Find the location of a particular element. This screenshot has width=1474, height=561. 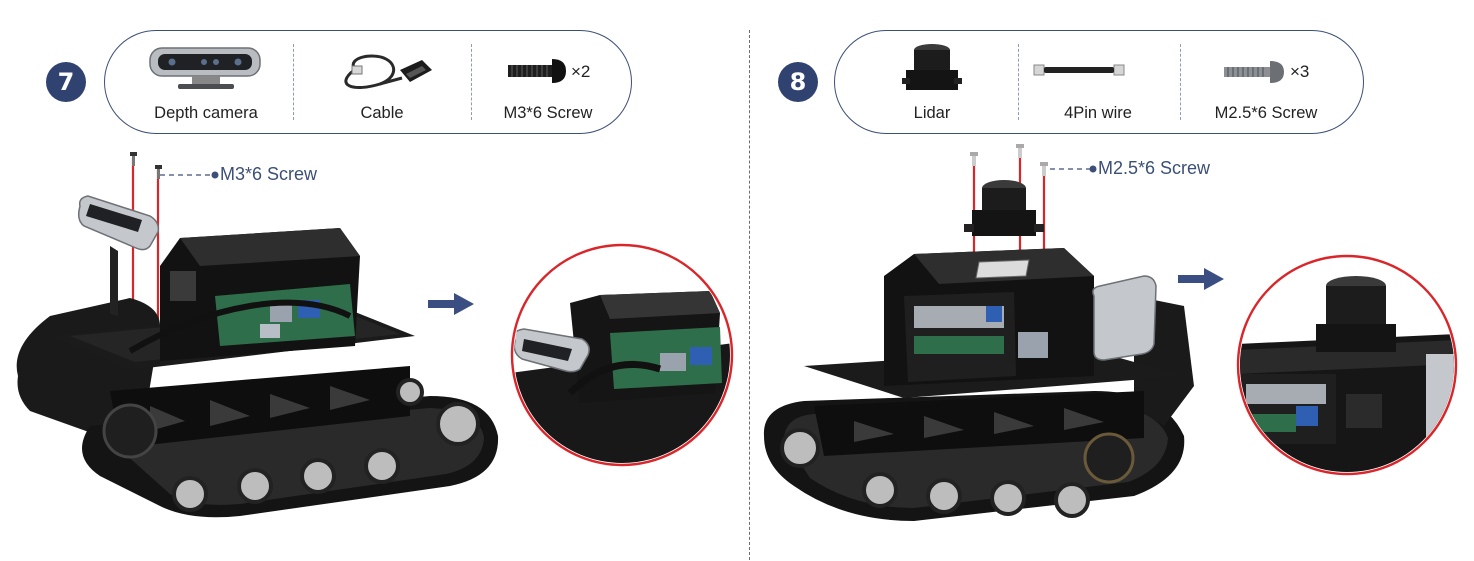

part-label-depth-camera: Depth camera is located at coordinates (206, 113).